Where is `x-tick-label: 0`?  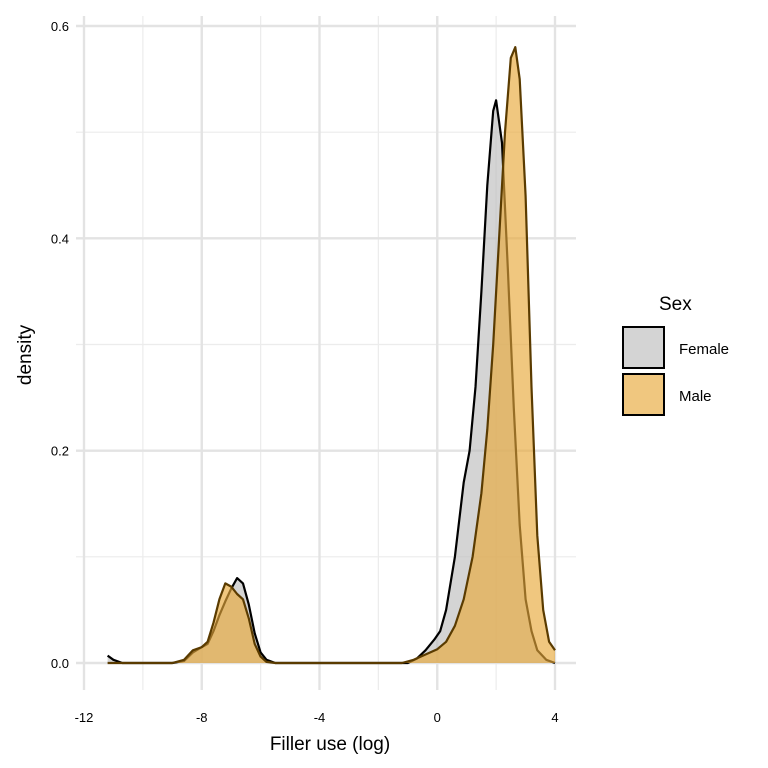
x-tick-label: 0 is located at coordinates (437, 717).